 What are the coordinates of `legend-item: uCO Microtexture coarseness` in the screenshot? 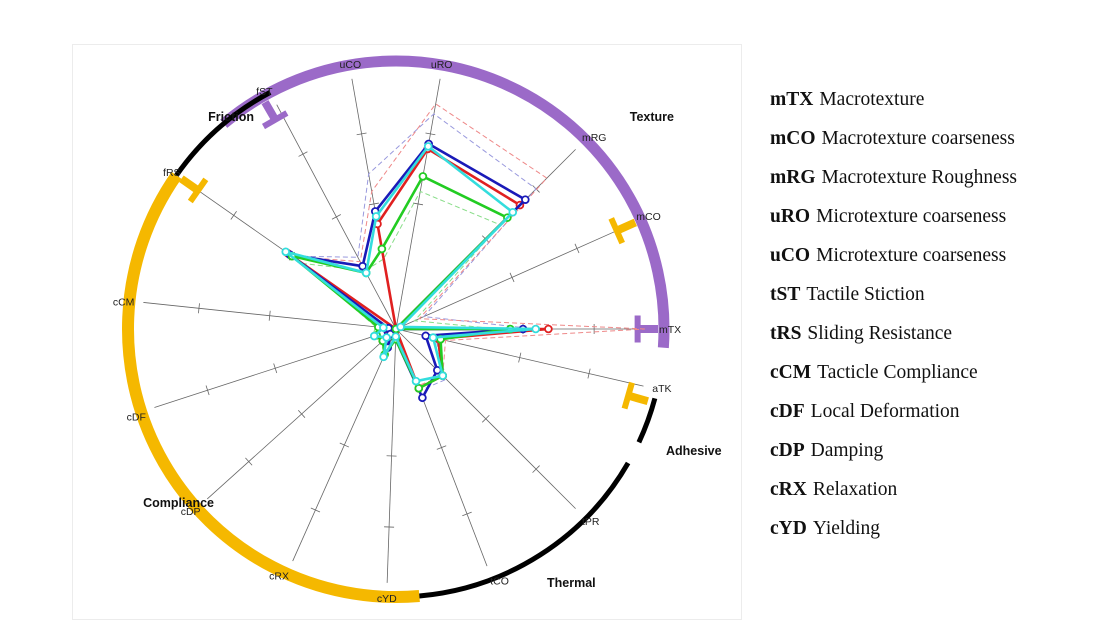 It's located at (940, 260).